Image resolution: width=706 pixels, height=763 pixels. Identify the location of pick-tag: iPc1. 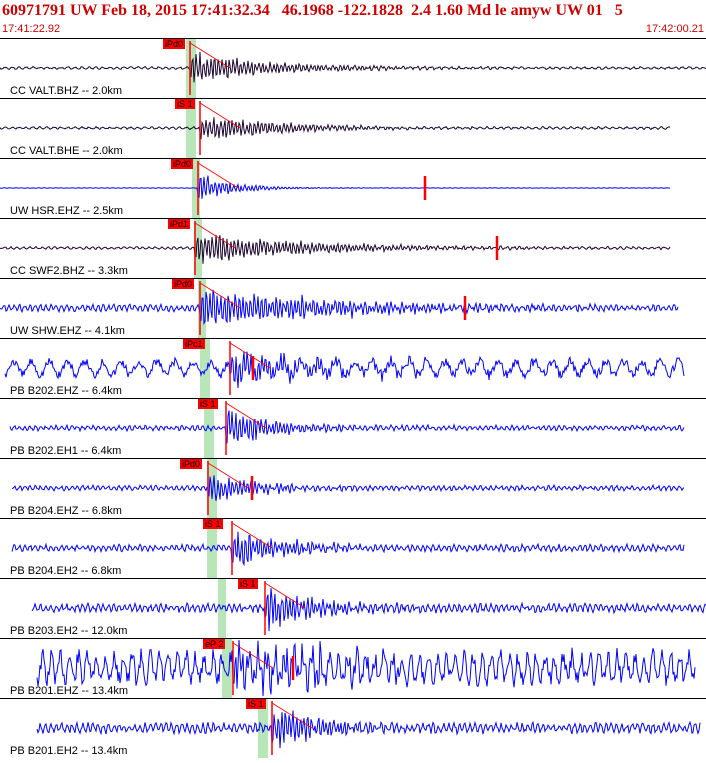
(194, 344).